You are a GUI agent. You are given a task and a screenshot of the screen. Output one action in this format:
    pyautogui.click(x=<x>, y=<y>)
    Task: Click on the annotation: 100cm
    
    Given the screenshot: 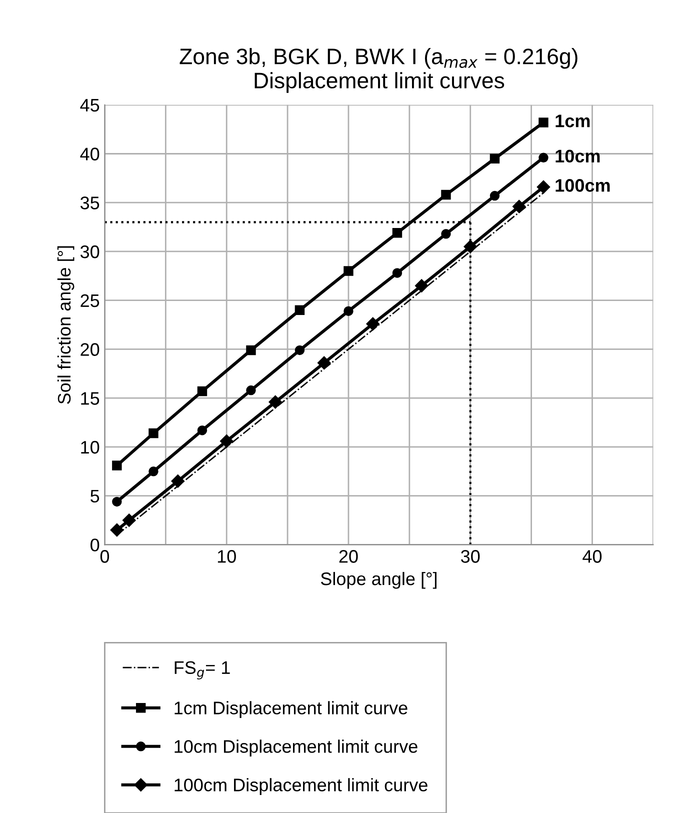 What is the action you would take?
    pyautogui.click(x=583, y=185)
    